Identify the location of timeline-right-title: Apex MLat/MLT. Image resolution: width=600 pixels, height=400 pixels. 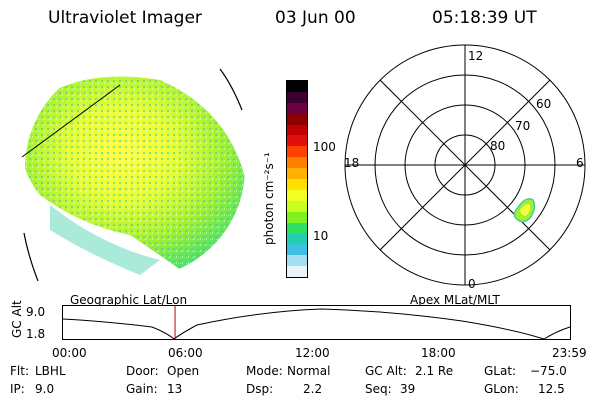
(455, 300).